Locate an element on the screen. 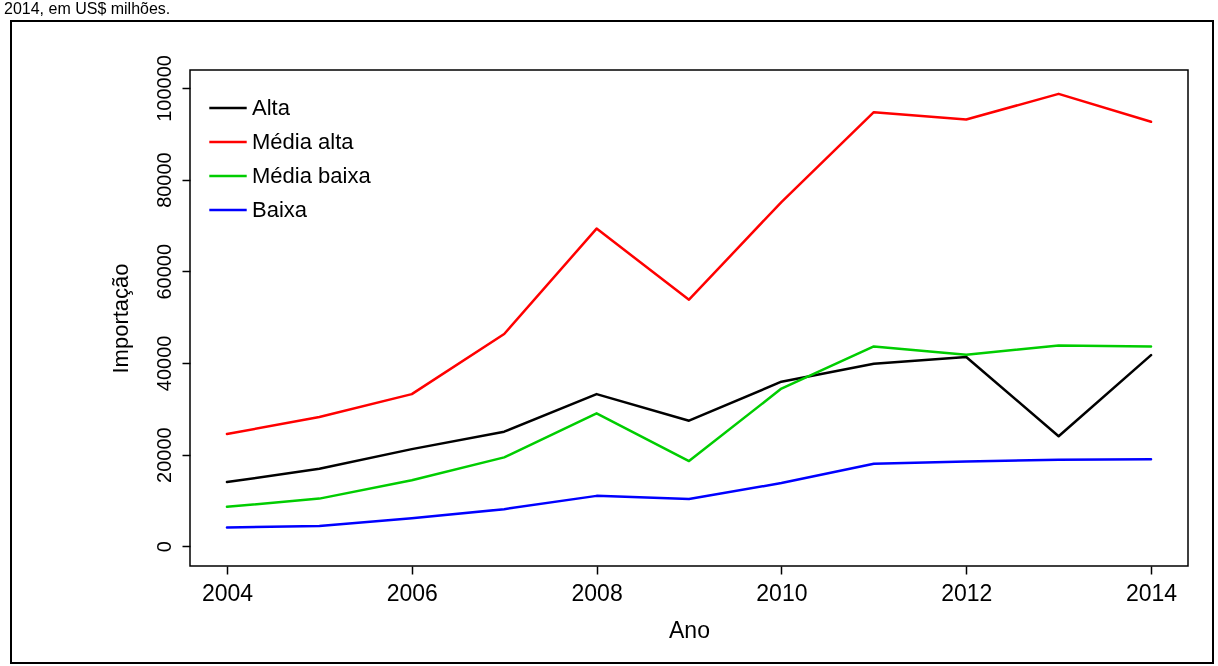  y-tick-label: 40000 is located at coordinates (163, 363).